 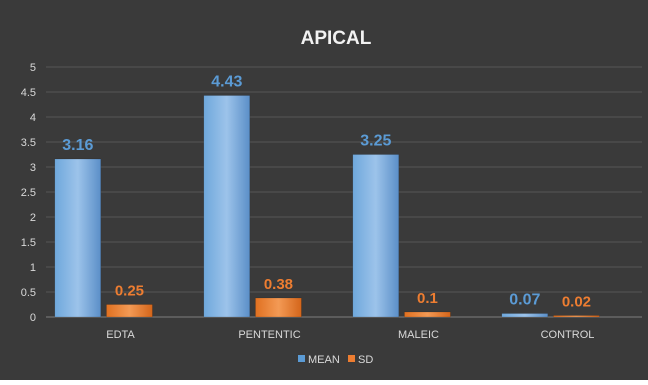 I want to click on x-tick-label: PENTENTIC, so click(x=269, y=335).